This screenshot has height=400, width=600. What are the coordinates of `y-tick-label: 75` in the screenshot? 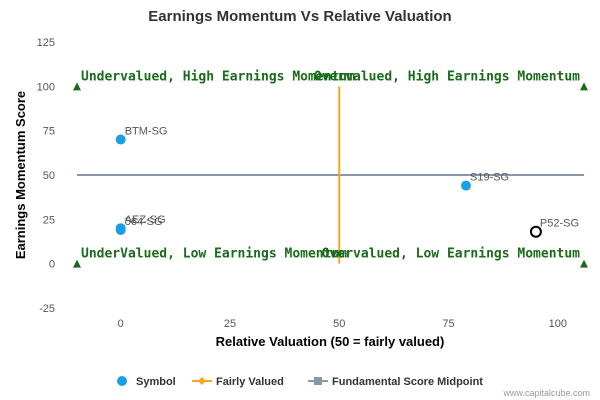 It's located at (49, 132).